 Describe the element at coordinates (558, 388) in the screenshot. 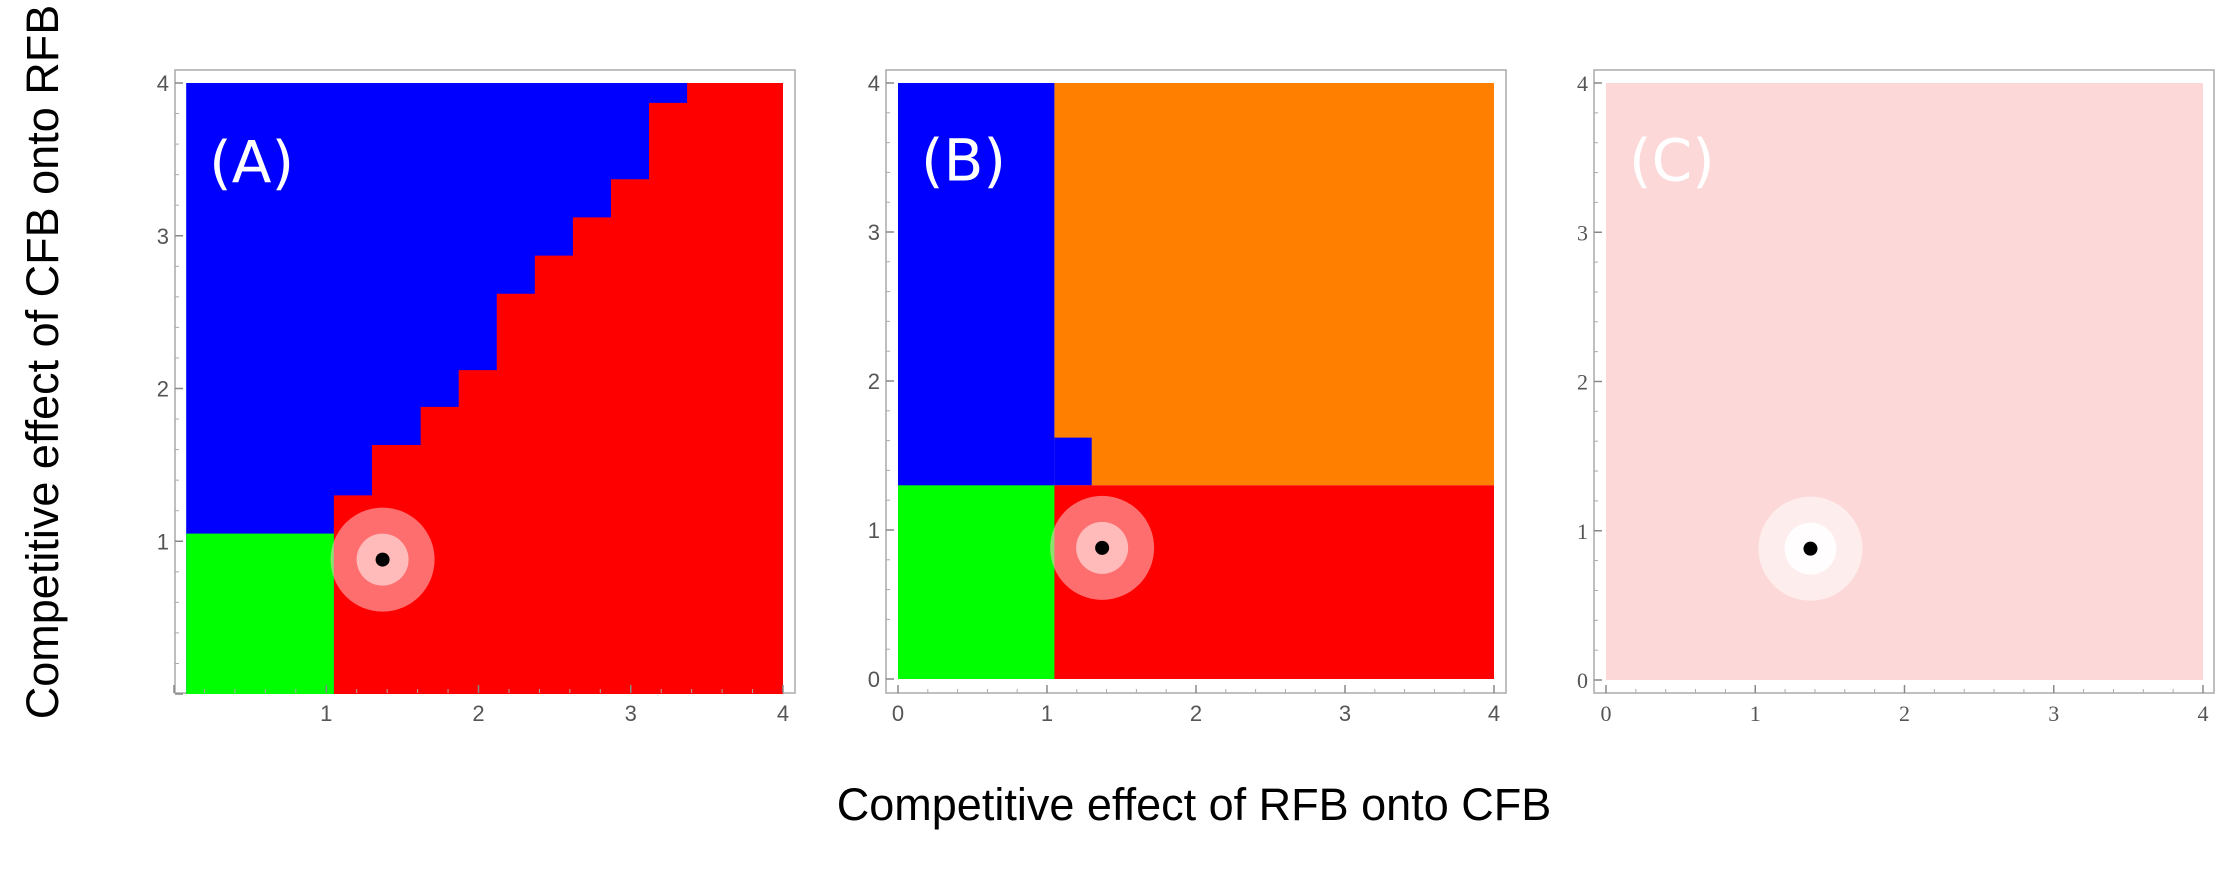

I see `red-region` at that location.